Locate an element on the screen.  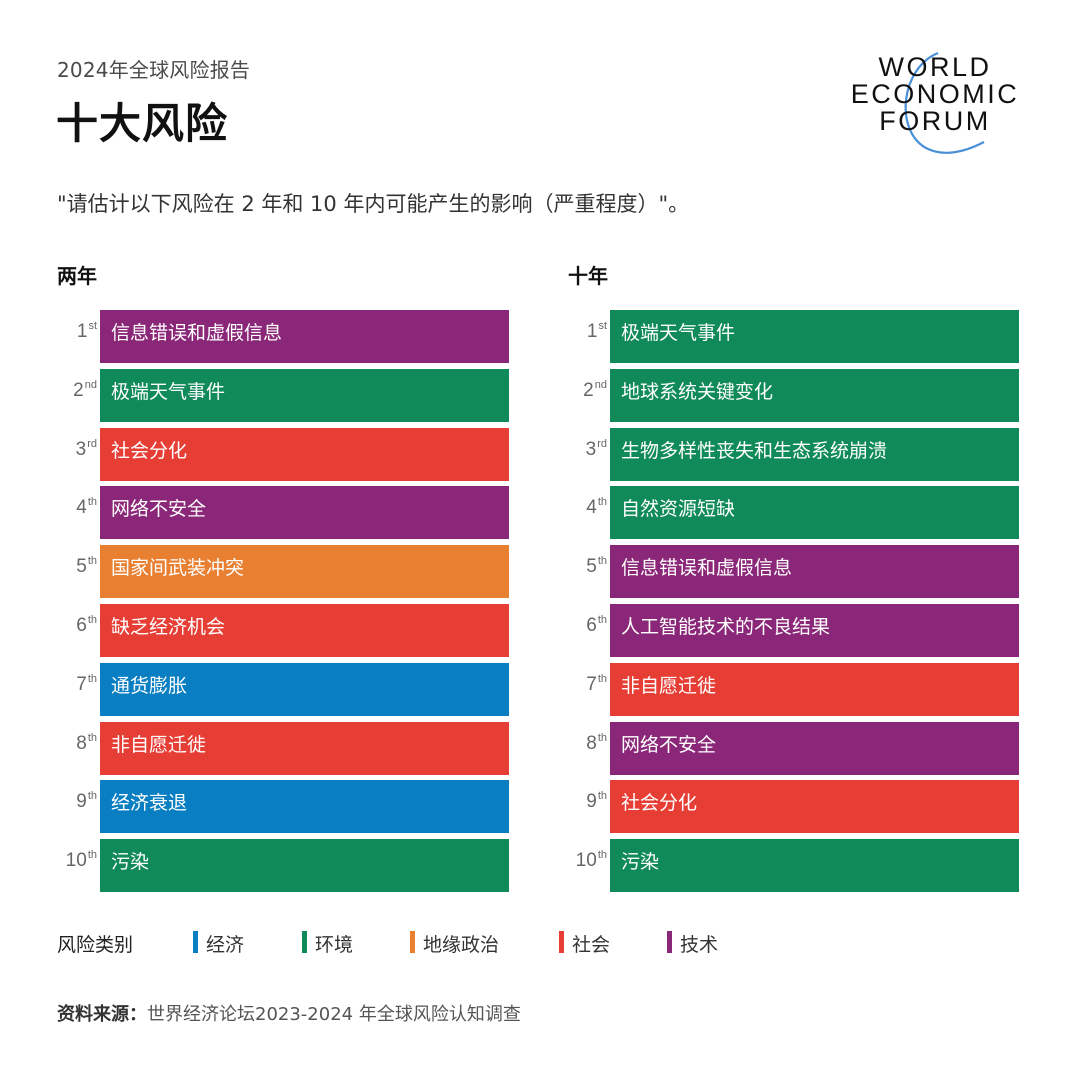
ranking-row: 9th 社会分化 is located at coordinates (802, 807).